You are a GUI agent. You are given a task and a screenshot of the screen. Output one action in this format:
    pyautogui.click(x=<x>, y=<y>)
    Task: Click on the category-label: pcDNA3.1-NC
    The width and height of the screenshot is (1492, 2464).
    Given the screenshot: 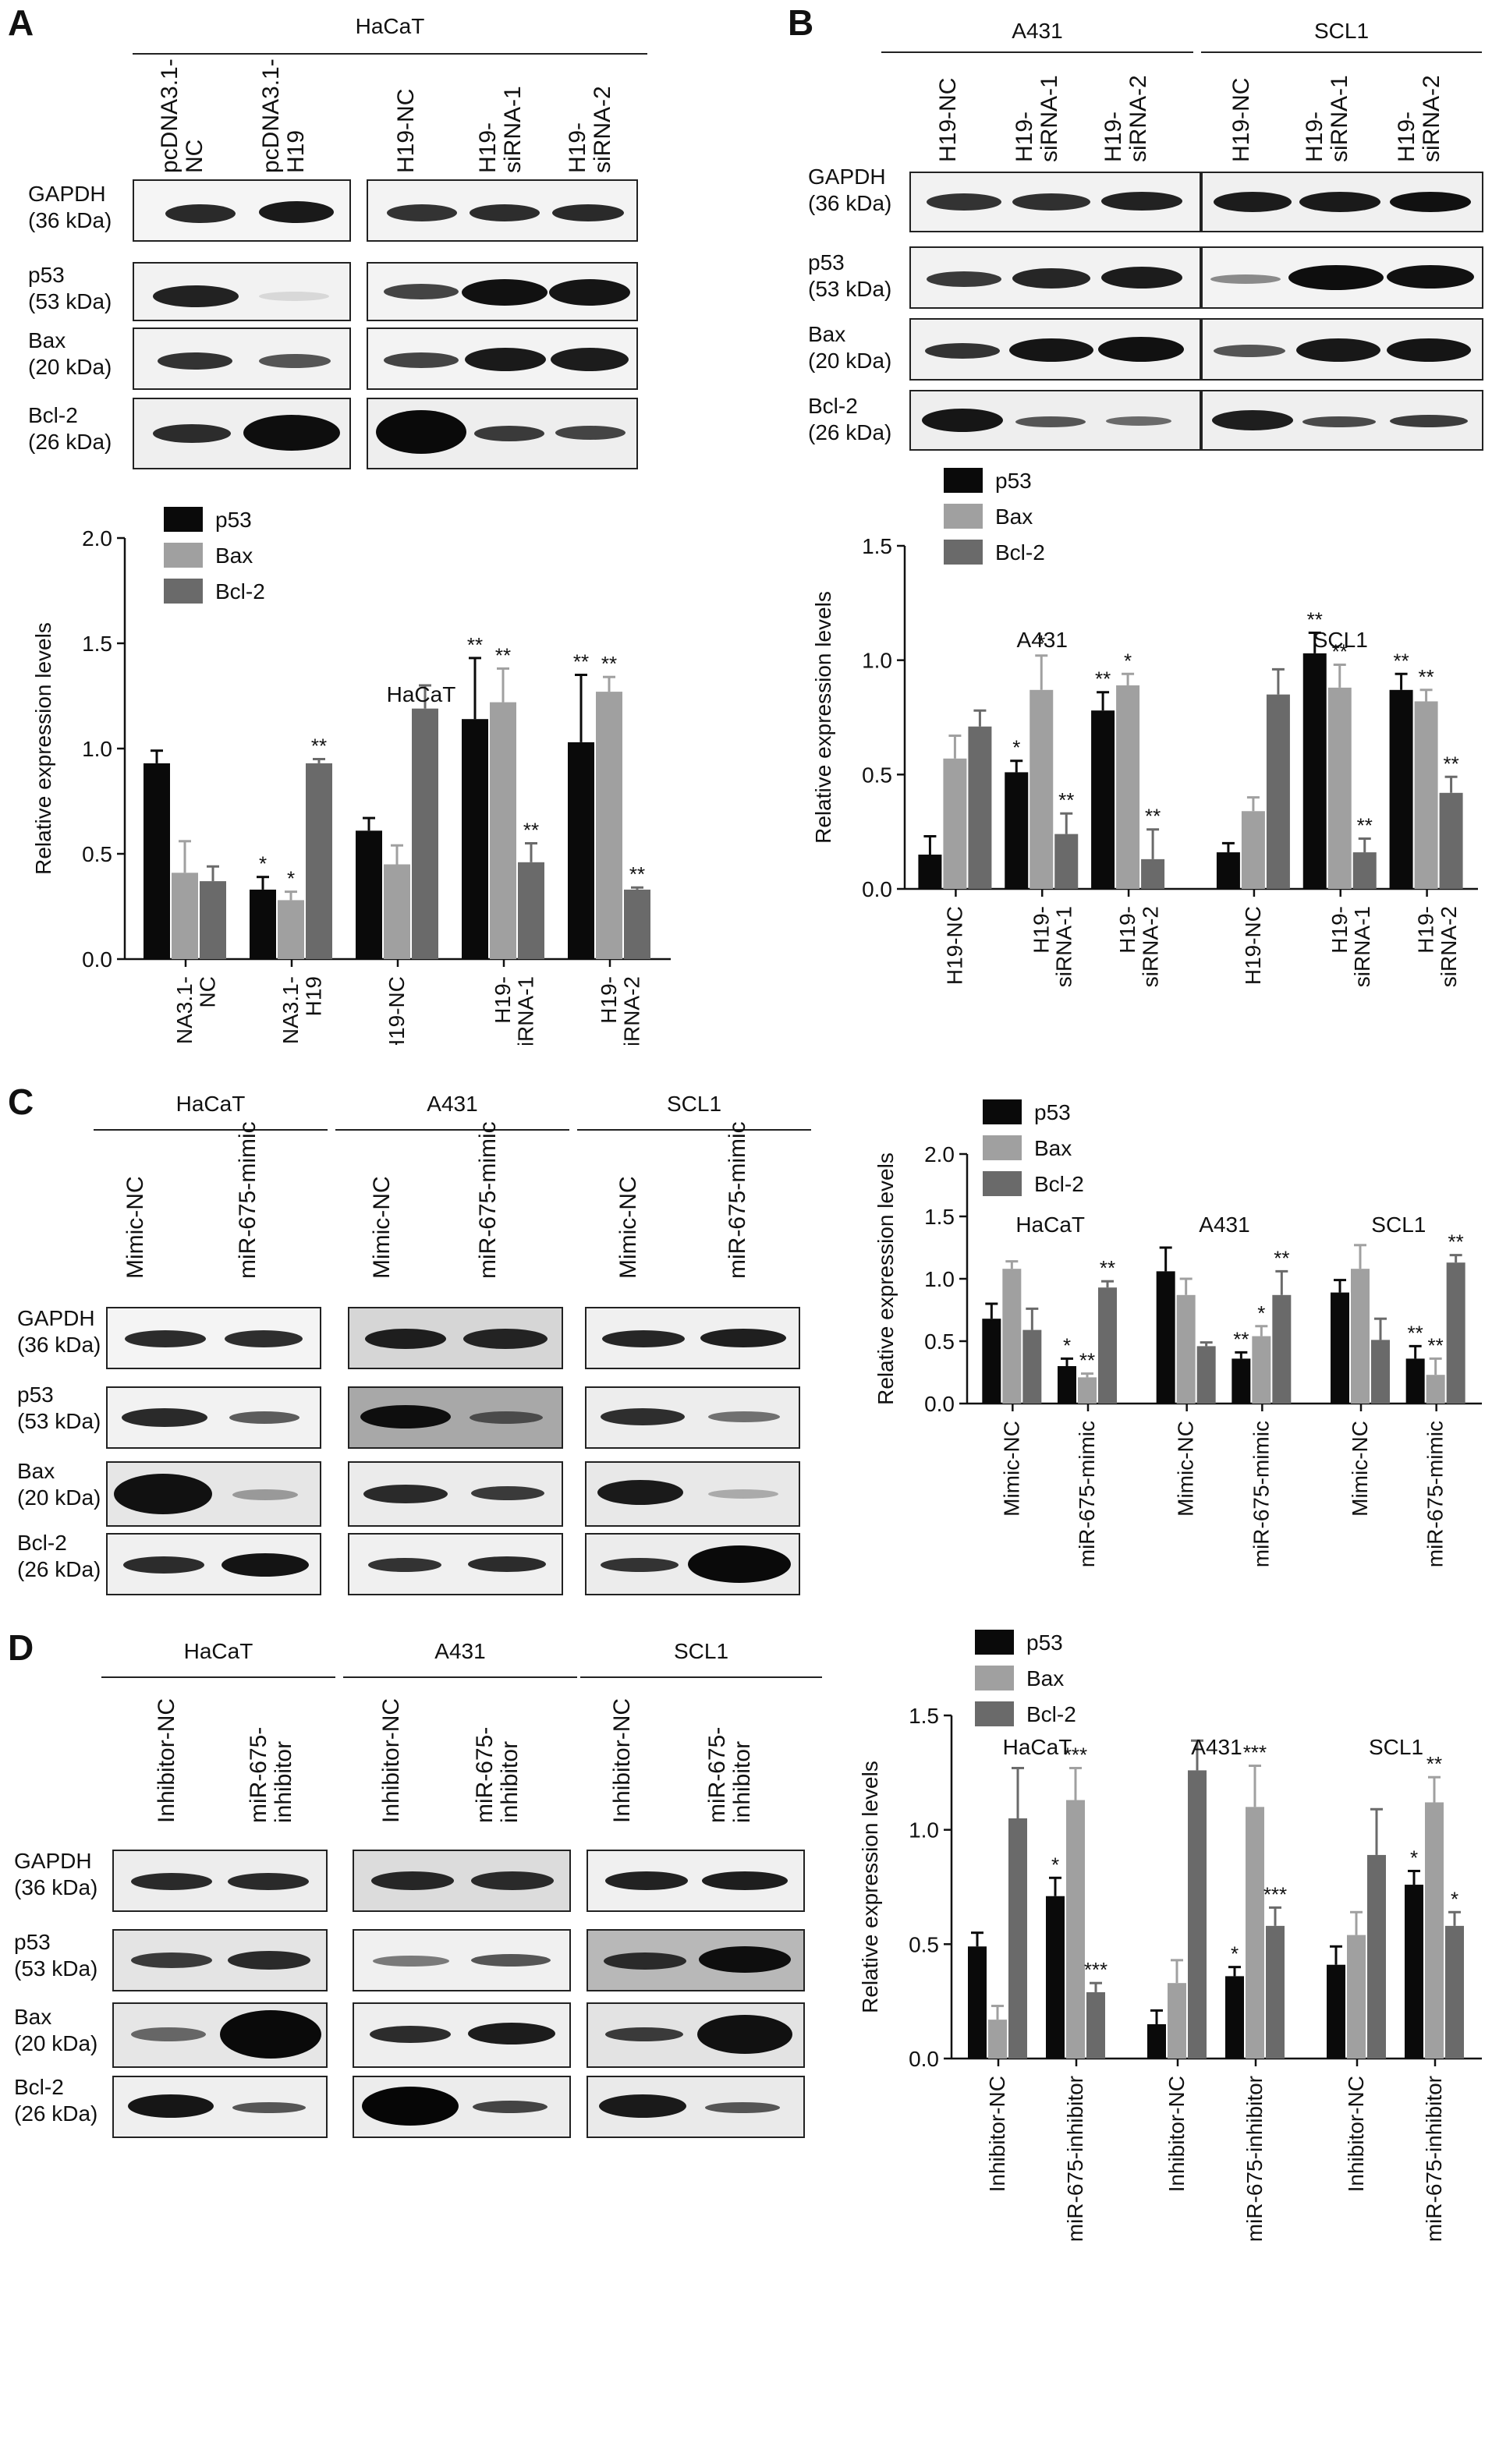 What is the action you would take?
    pyautogui.click(x=195, y=1011)
    